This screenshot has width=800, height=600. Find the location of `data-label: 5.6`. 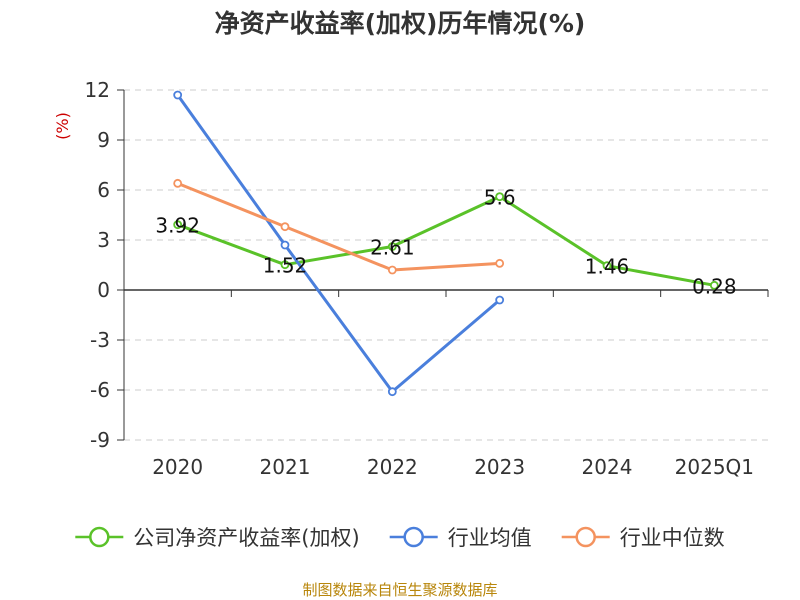

data-label: 5.6 is located at coordinates (500, 198).